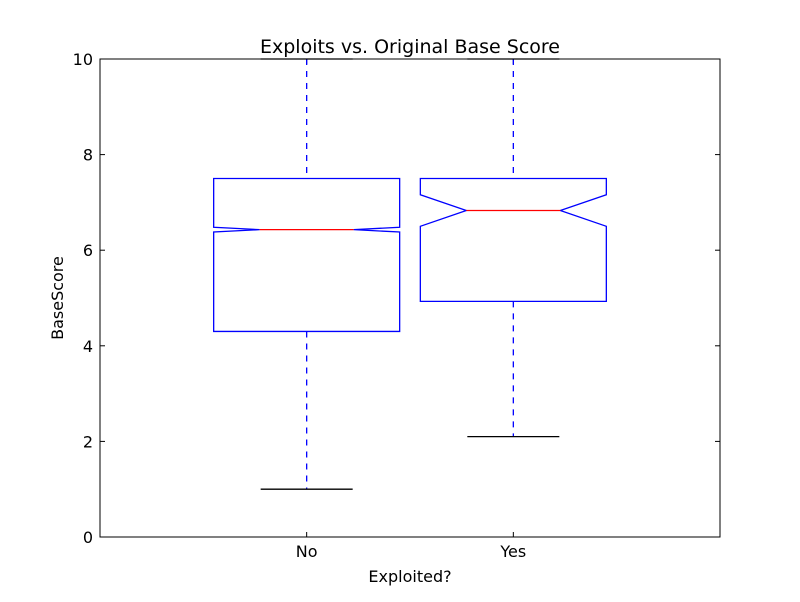 Image resolution: width=800 pixels, height=602 pixels. What do you see at coordinates (83, 59) in the screenshot?
I see `y-tick-label: 10` at bounding box center [83, 59].